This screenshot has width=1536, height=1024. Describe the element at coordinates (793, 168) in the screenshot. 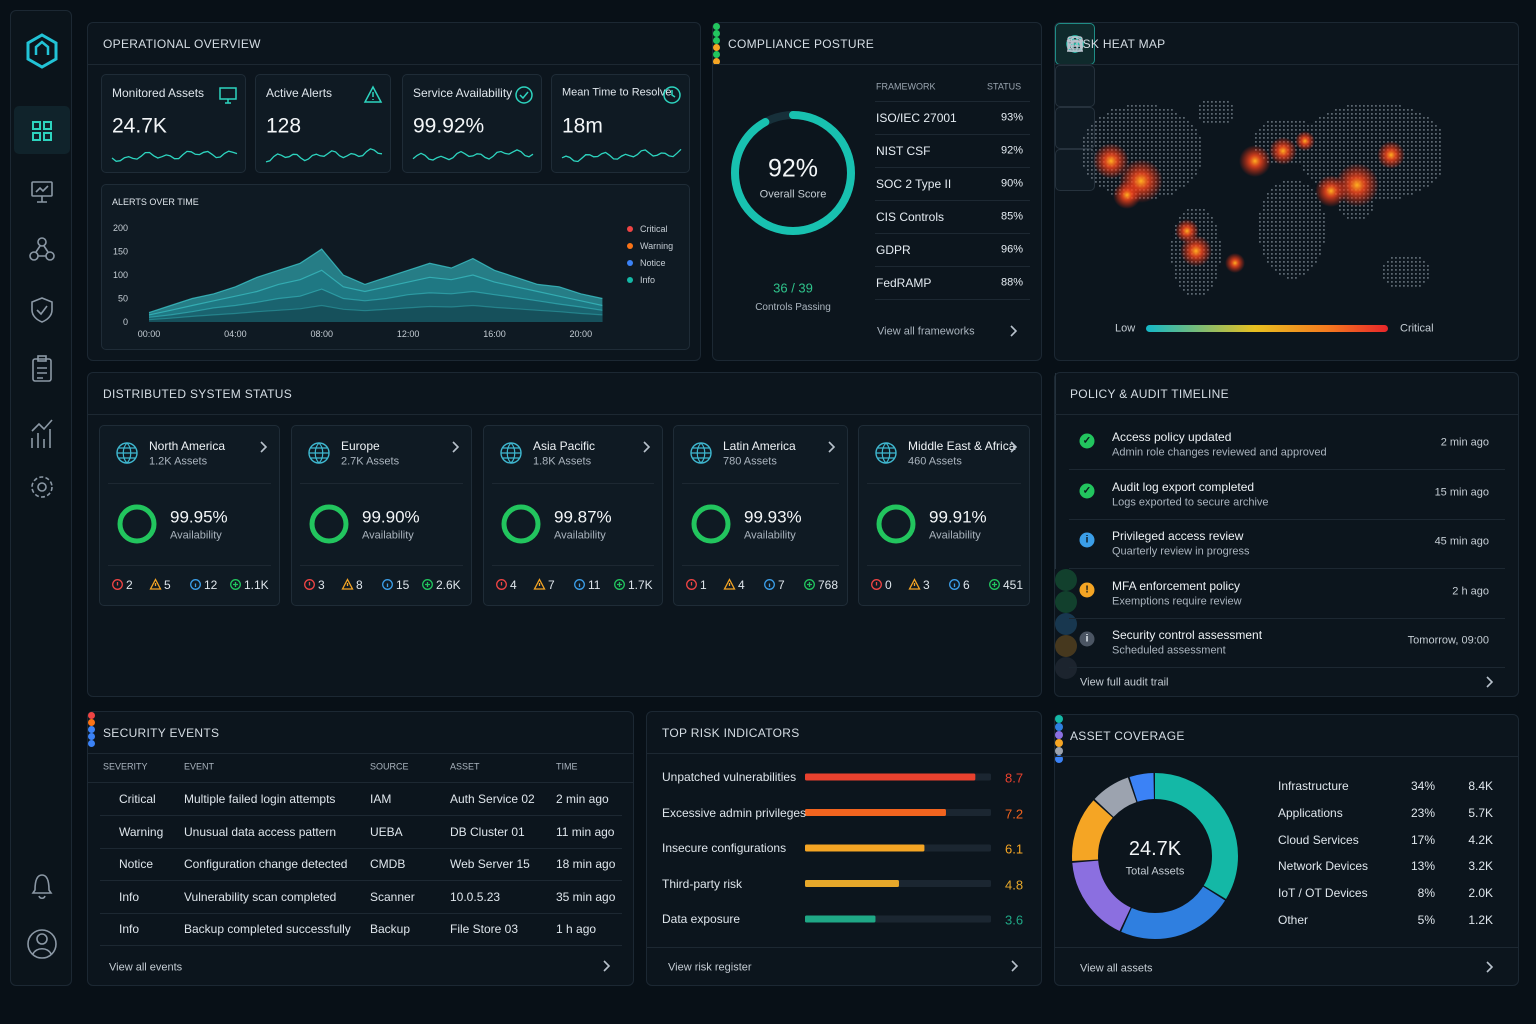

I see `score-value: 92%` at that location.